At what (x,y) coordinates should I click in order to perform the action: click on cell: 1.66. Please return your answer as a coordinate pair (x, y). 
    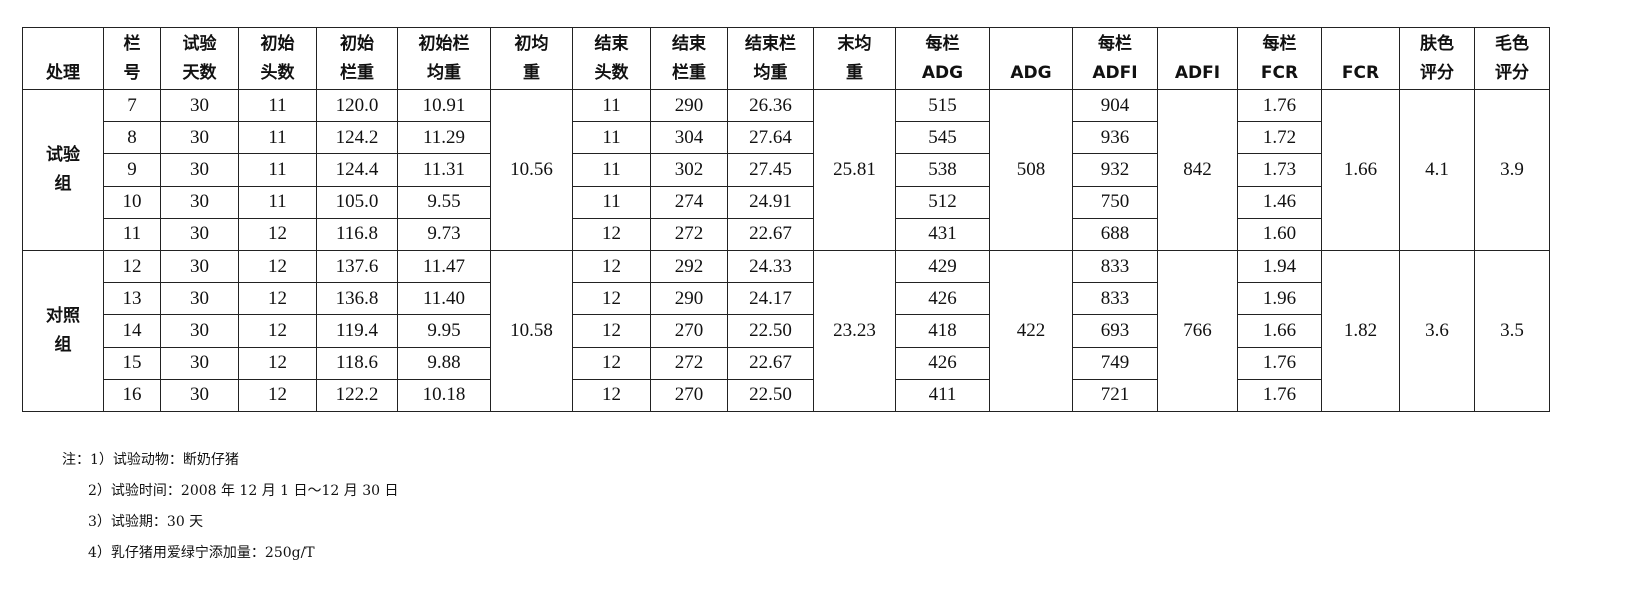
    Looking at the image, I should click on (1279, 331).